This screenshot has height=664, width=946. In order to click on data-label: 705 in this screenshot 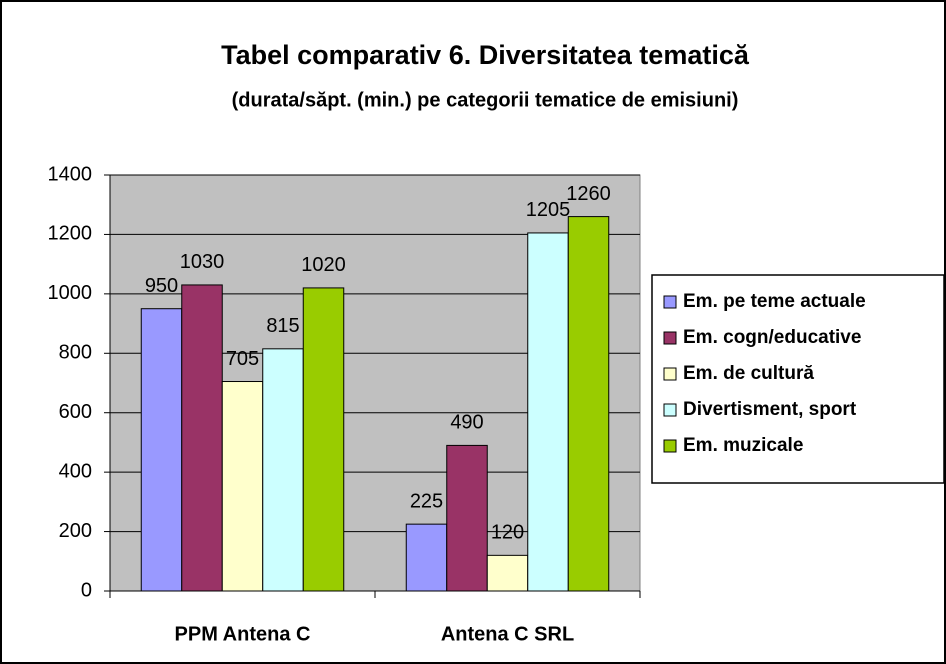, I will do `click(242, 359)`.